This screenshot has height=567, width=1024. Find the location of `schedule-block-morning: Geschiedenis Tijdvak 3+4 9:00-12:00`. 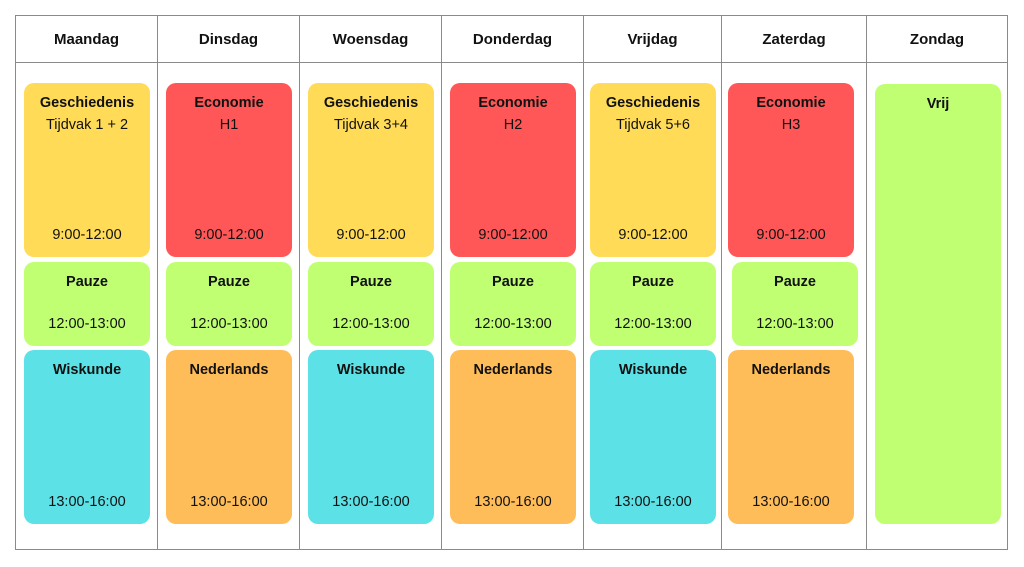

schedule-block-morning: Geschiedenis Tijdvak 3+4 9:00-12:00 is located at coordinates (371, 170).